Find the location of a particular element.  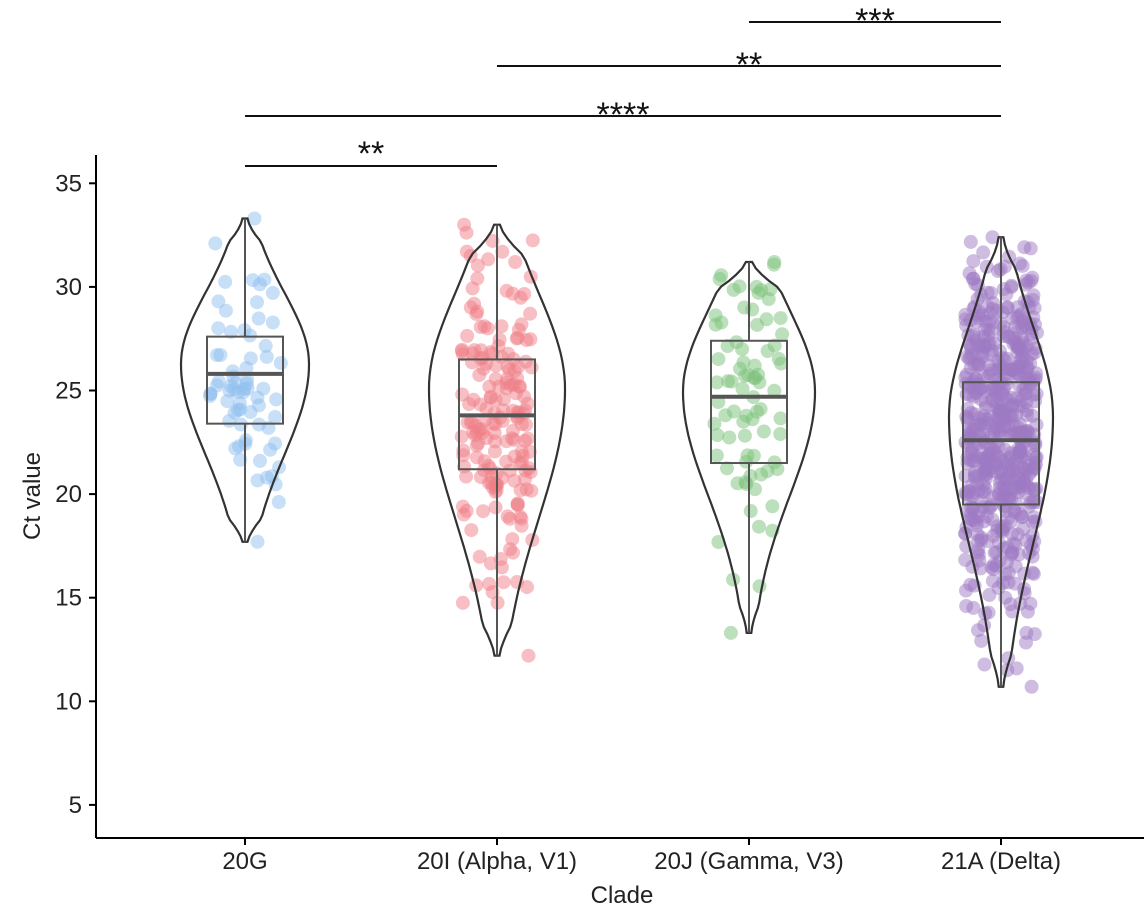

significance-label: *** is located at coordinates (875, 21).